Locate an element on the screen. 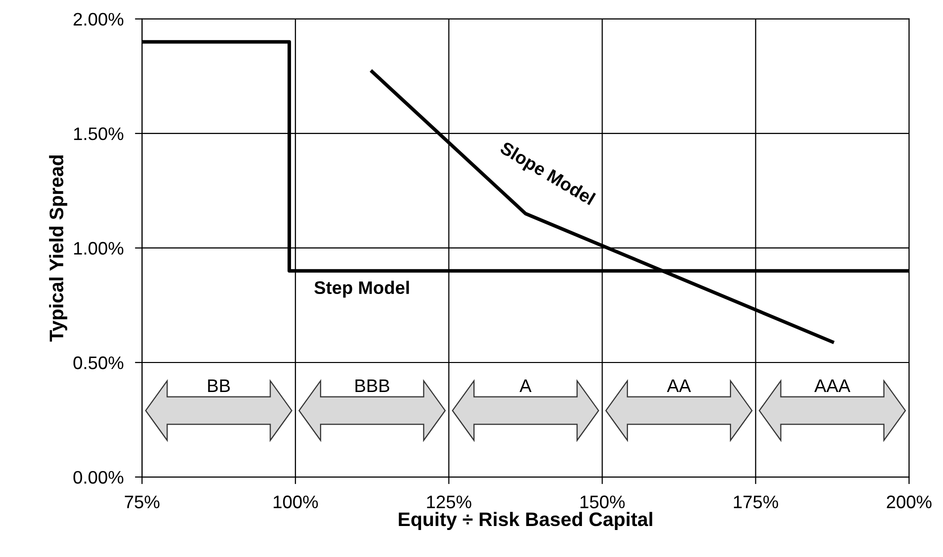 This screenshot has height=557, width=943. series-label: Step Model is located at coordinates (361, 289).